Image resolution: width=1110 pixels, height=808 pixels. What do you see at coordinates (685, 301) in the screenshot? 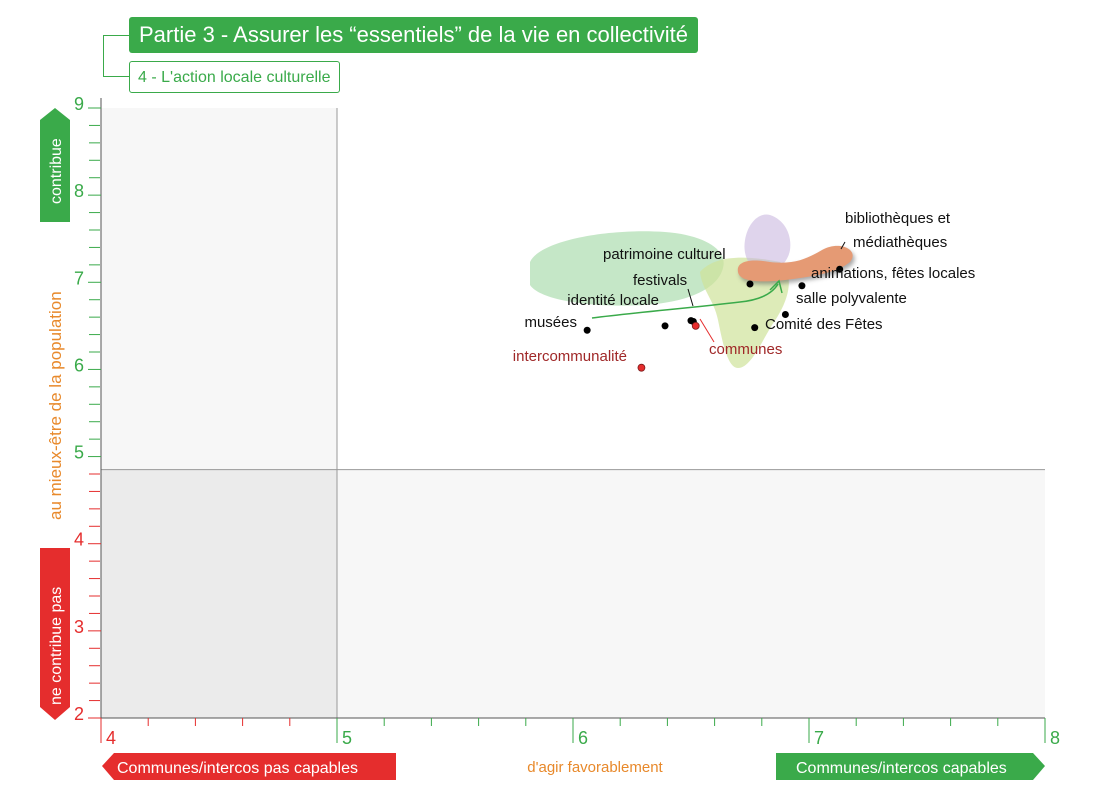
I see `trend-arrow-line` at bounding box center [685, 301].